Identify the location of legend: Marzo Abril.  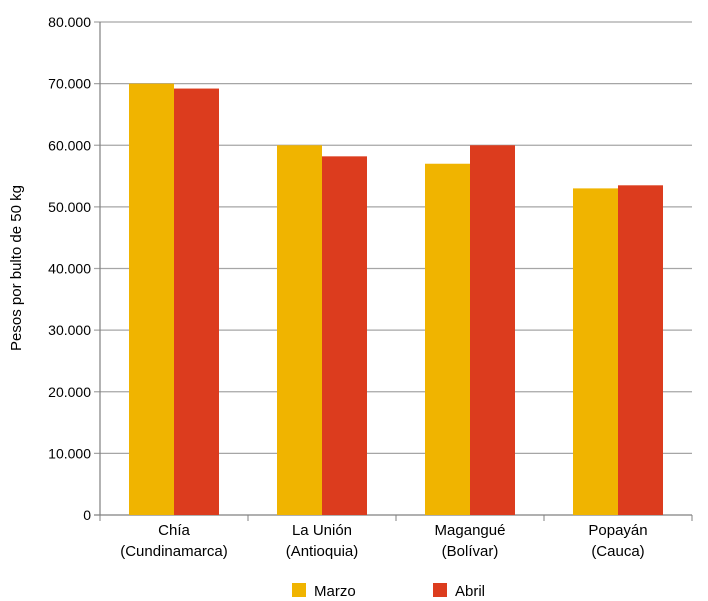
(388, 591).